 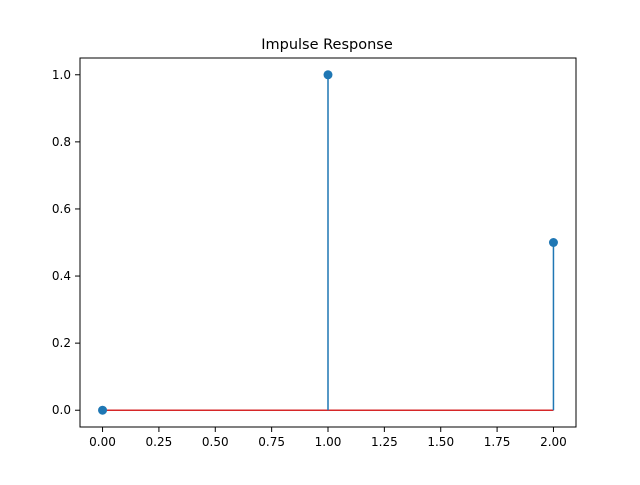 I want to click on y-tick-label: 0.4, so click(x=61, y=276).